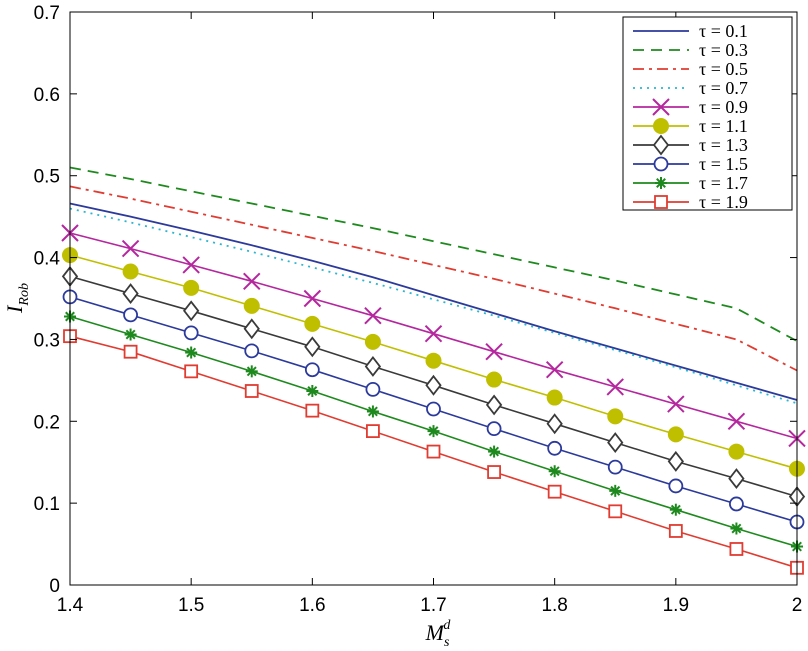  What do you see at coordinates (47, 13) in the screenshot?
I see `y-tick-label: 0.7` at bounding box center [47, 13].